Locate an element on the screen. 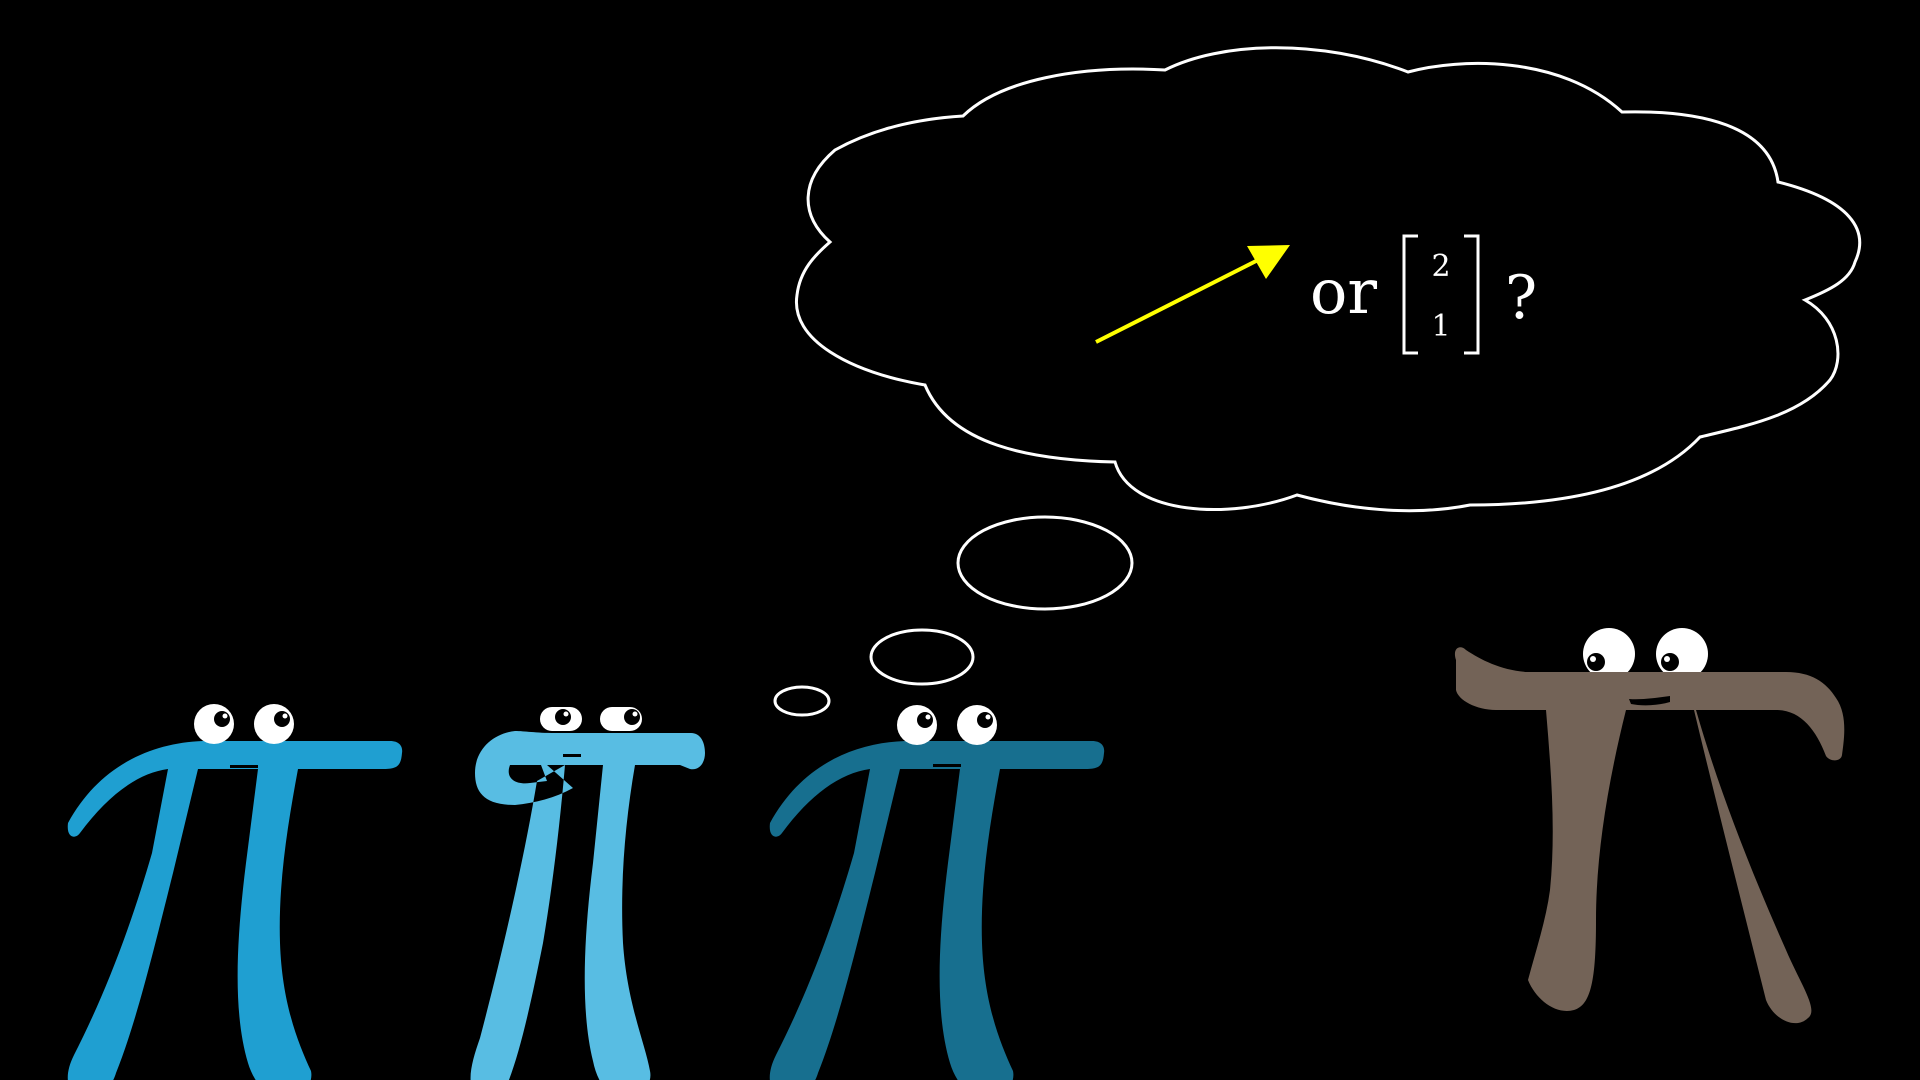 Image resolution: width=1920 pixels, height=1080 pixels. left-bracket is located at coordinates (1410, 294).